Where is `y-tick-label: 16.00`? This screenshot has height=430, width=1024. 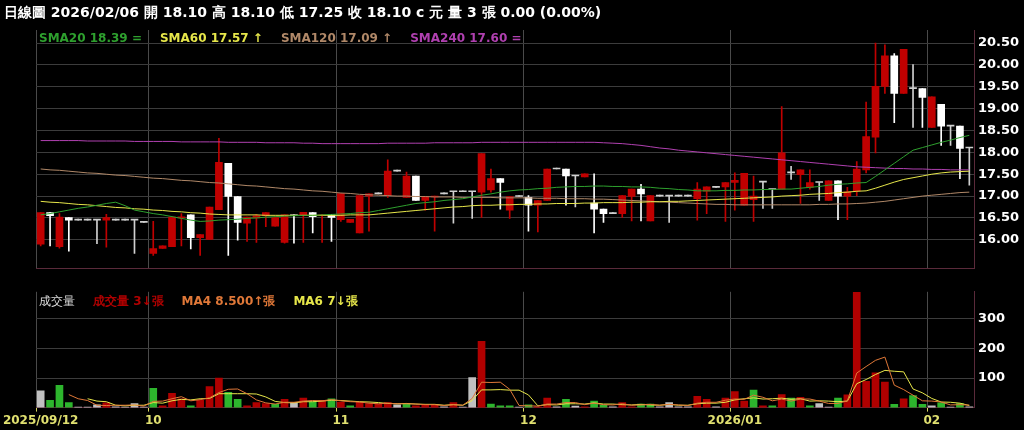
y-tick-label: 16.00 is located at coordinates (999, 239).